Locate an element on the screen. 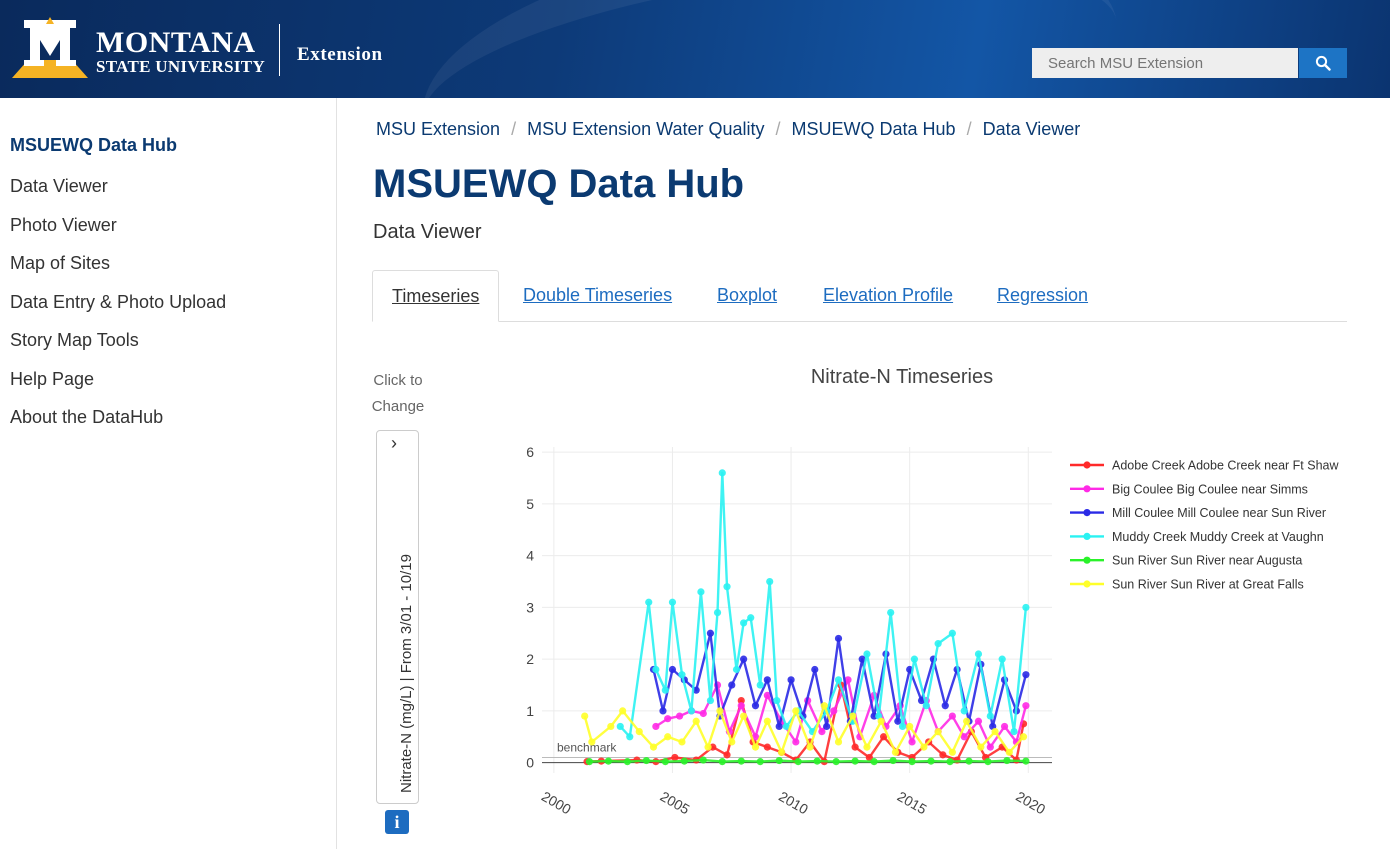  legend-label: Muddy Creek Muddy Creek at Vaughn is located at coordinates (1218, 537).